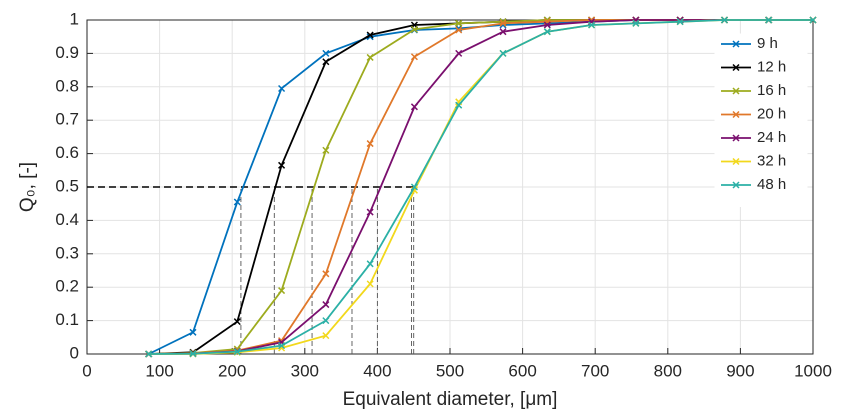  I want to click on x-tick-label: 600, so click(522, 370).